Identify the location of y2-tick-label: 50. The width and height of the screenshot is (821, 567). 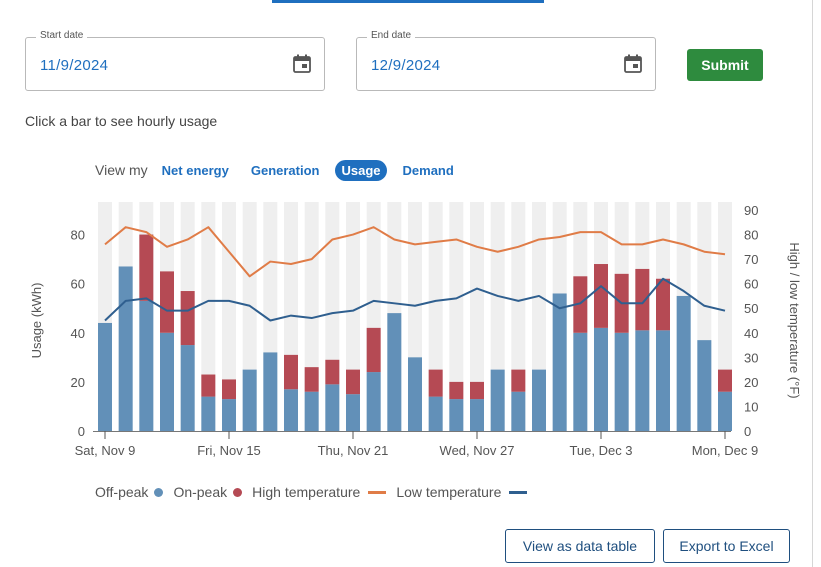
(751, 308).